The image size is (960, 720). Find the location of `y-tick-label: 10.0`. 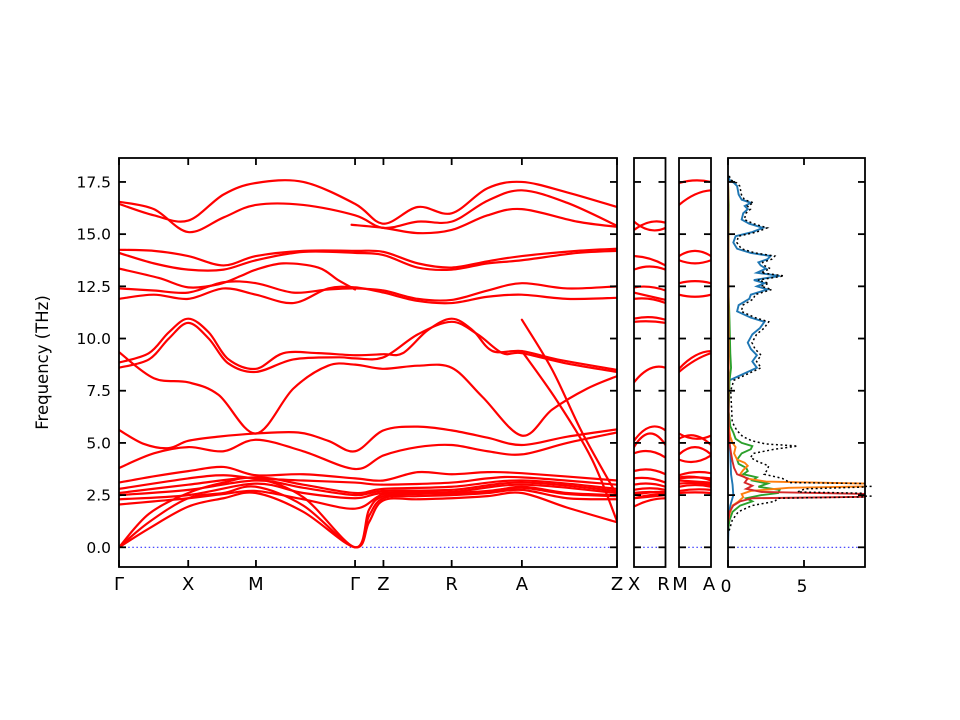

y-tick-label: 10.0 is located at coordinates (93, 339).